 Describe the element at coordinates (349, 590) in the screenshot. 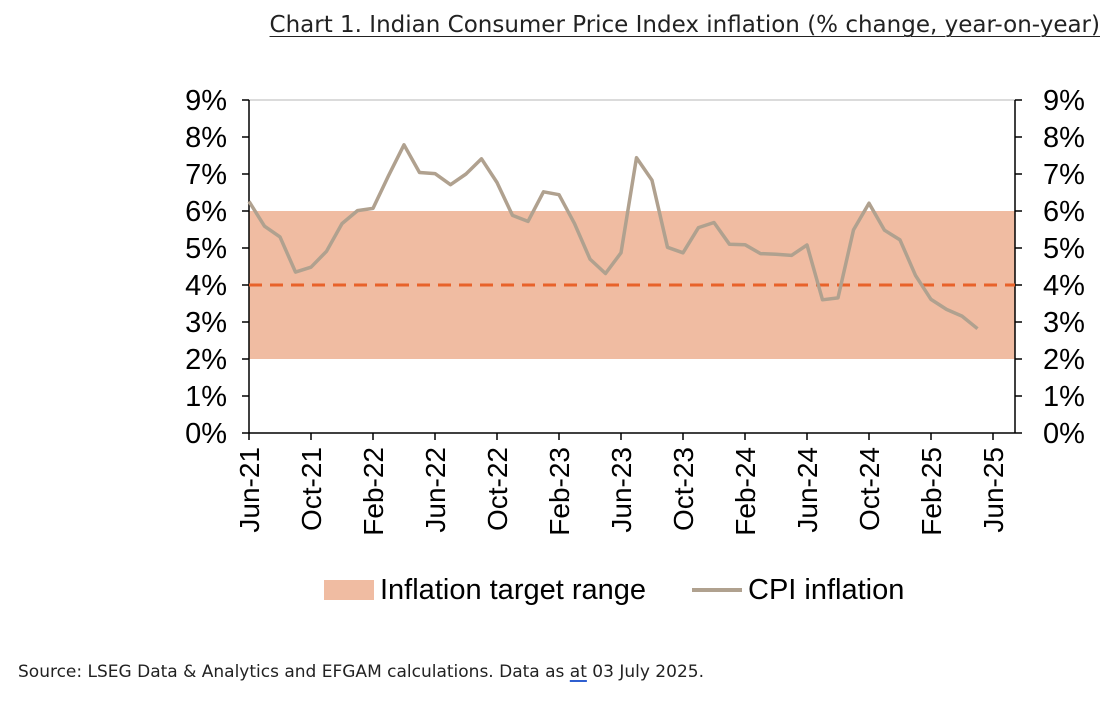

I see `legend-swatch-target-range` at that location.